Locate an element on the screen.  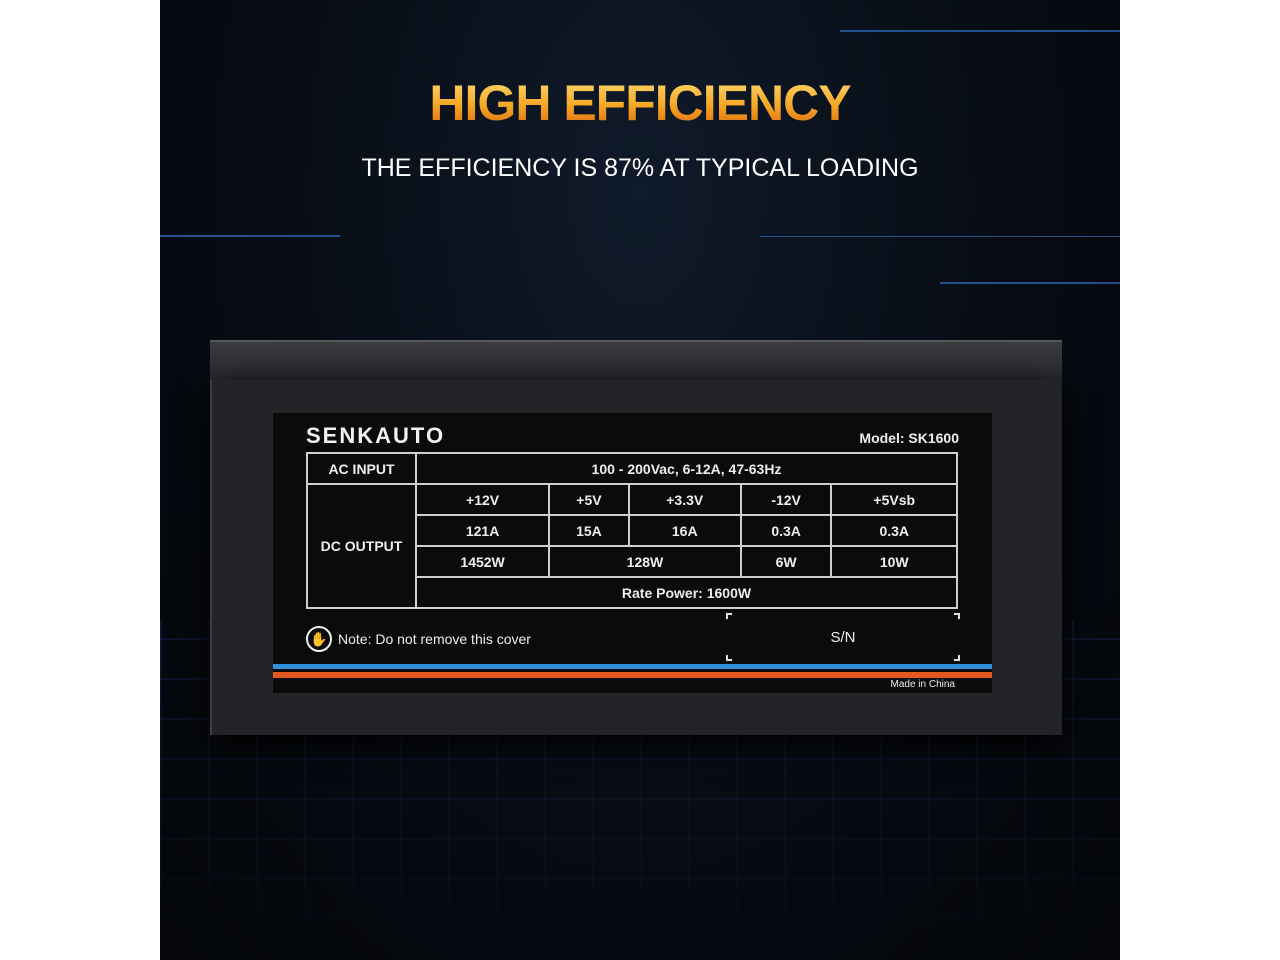
current-cell: 15A is located at coordinates (589, 530).